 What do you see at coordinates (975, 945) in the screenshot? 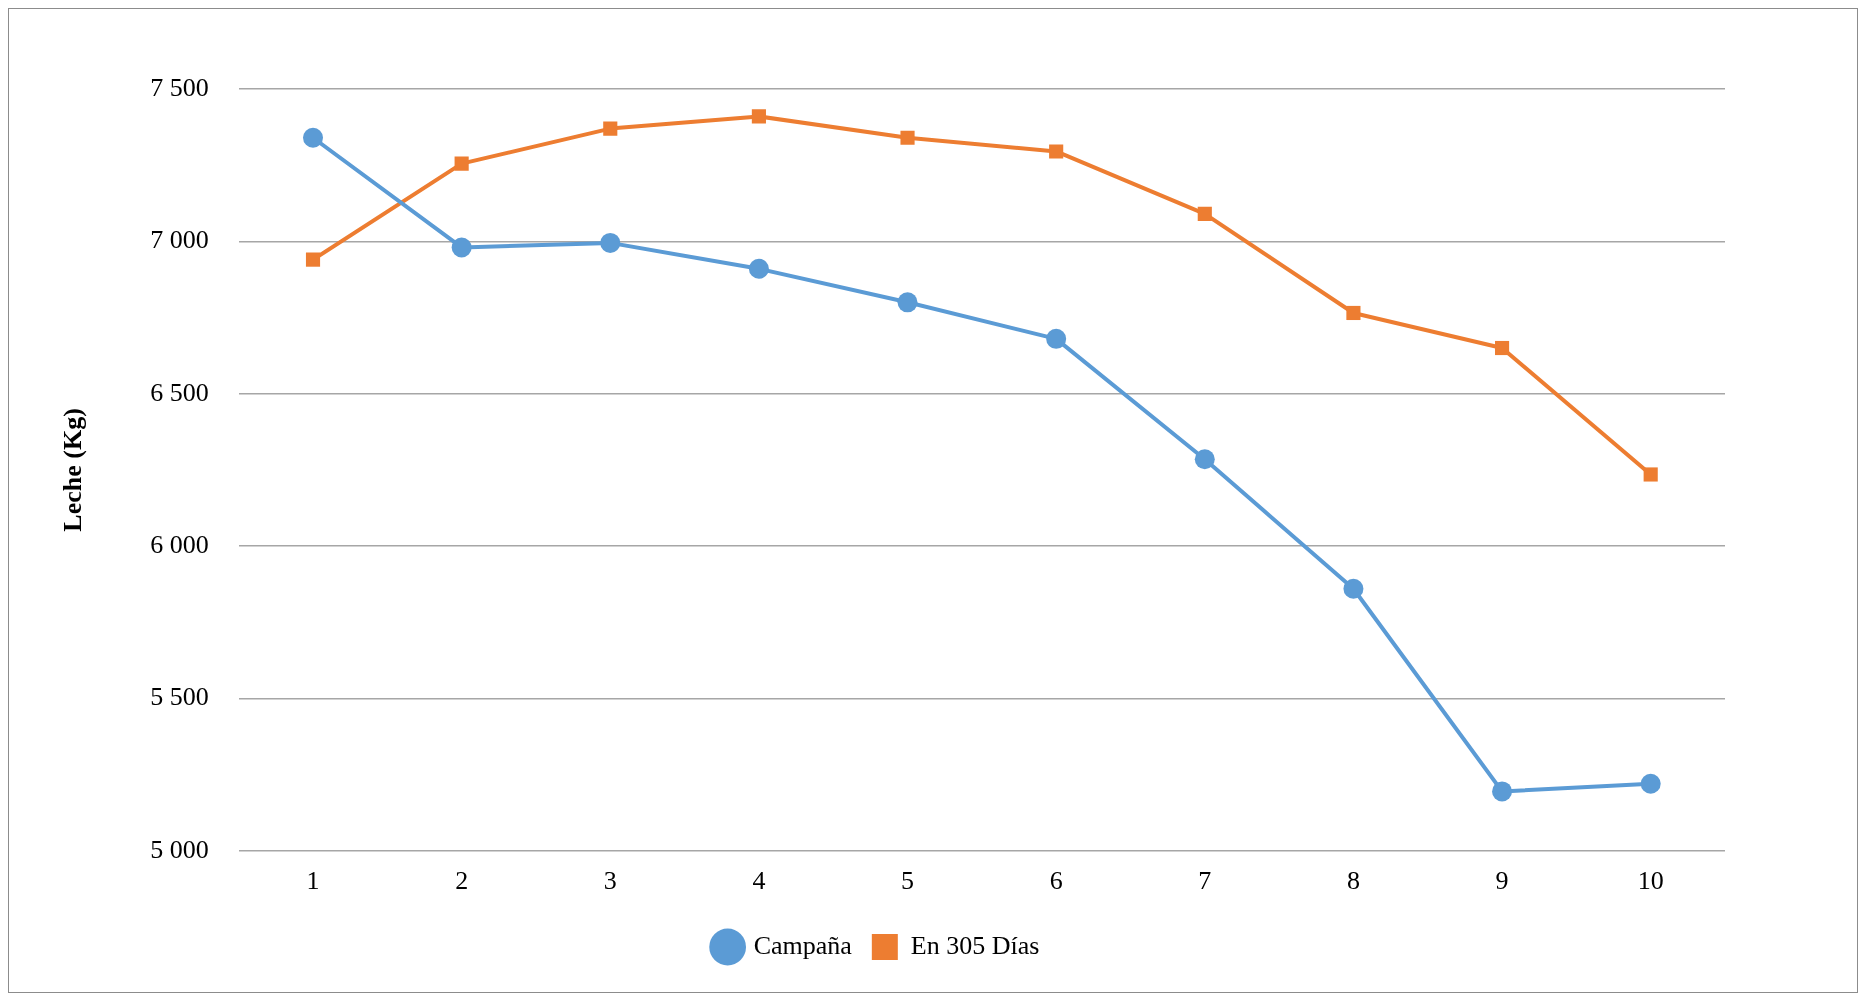
I see `legend-label: En 305 Días` at bounding box center [975, 945].